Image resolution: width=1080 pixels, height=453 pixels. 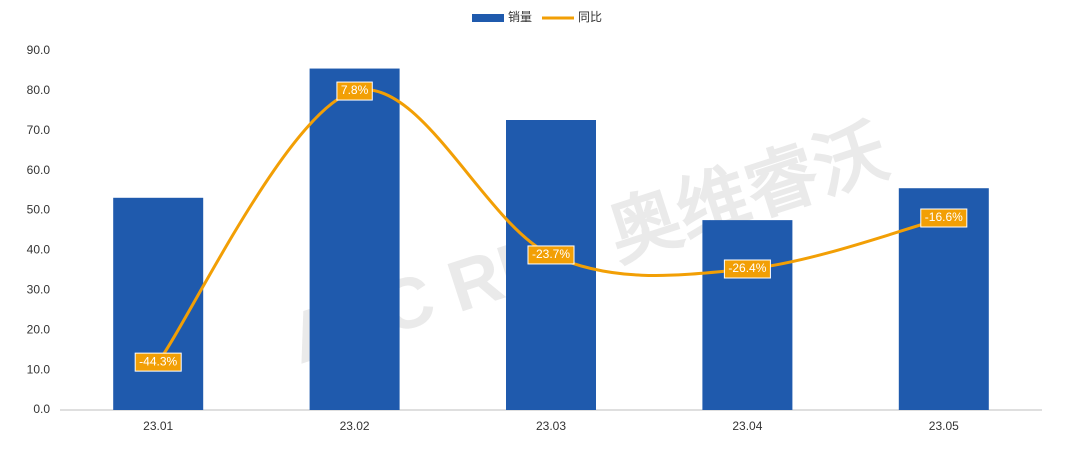 What do you see at coordinates (39, 250) in the screenshot?
I see `y-tick-label: 40.0` at bounding box center [39, 250].